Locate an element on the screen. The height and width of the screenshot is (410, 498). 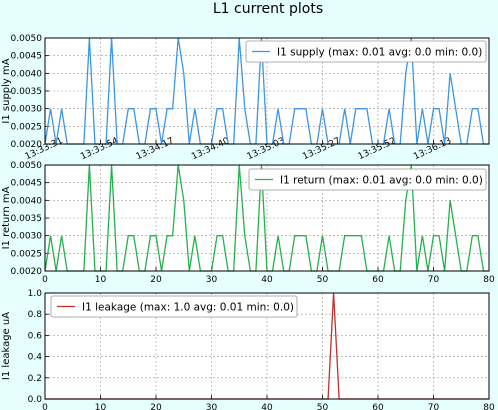
supply-y-axis-label: I1 supply mA is located at coordinates (6, 90).